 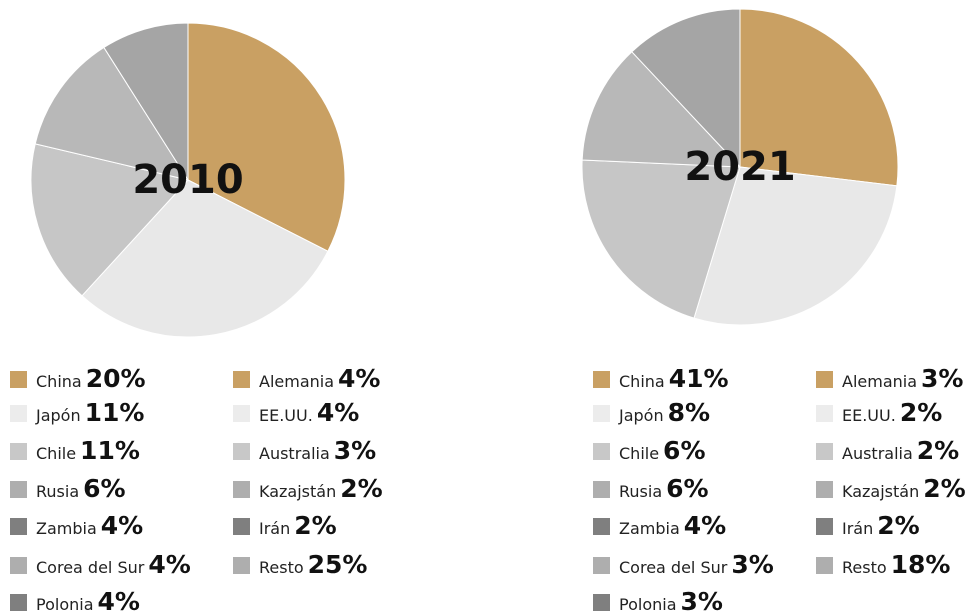 What do you see at coordinates (689, 412) in the screenshot?
I see `legend-value: 8%` at bounding box center [689, 412].